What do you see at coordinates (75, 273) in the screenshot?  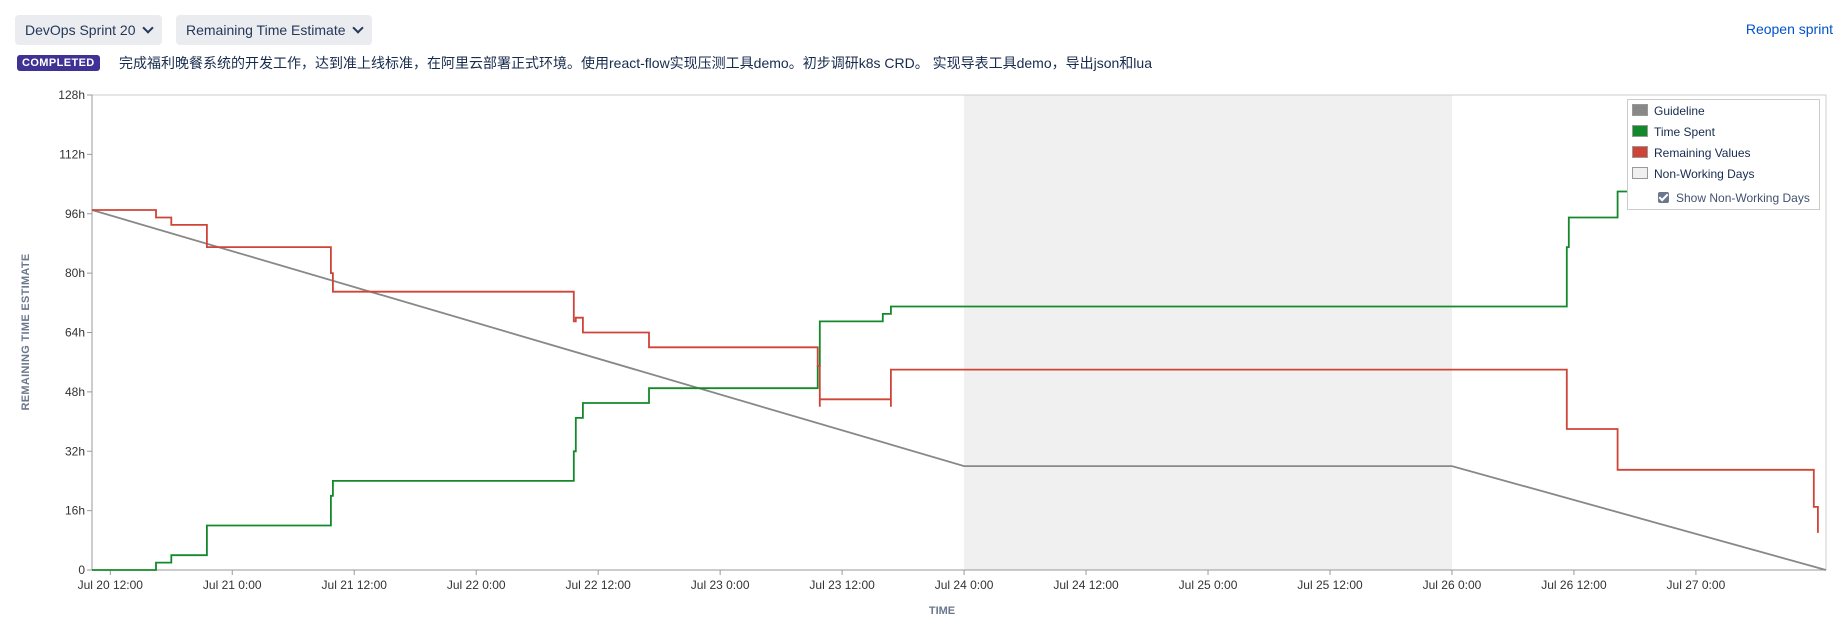 I see `y-tick-label: 80h` at bounding box center [75, 273].